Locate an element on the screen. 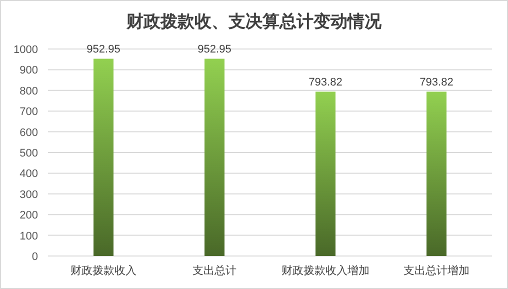 This screenshot has width=508, height=289. y-tick-label: 400 is located at coordinates (29, 174).